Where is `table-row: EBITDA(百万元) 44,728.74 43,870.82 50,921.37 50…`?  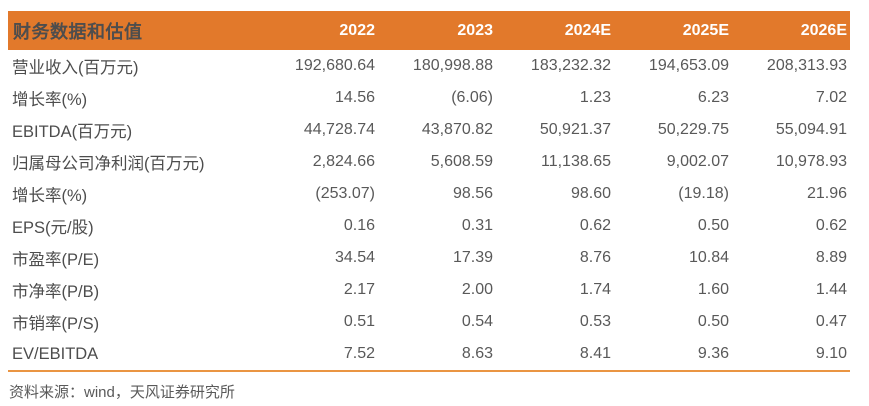
table-row: EBITDA(百万元) 44,728.74 43,870.82 50,921.37 50… is located at coordinates (429, 130).